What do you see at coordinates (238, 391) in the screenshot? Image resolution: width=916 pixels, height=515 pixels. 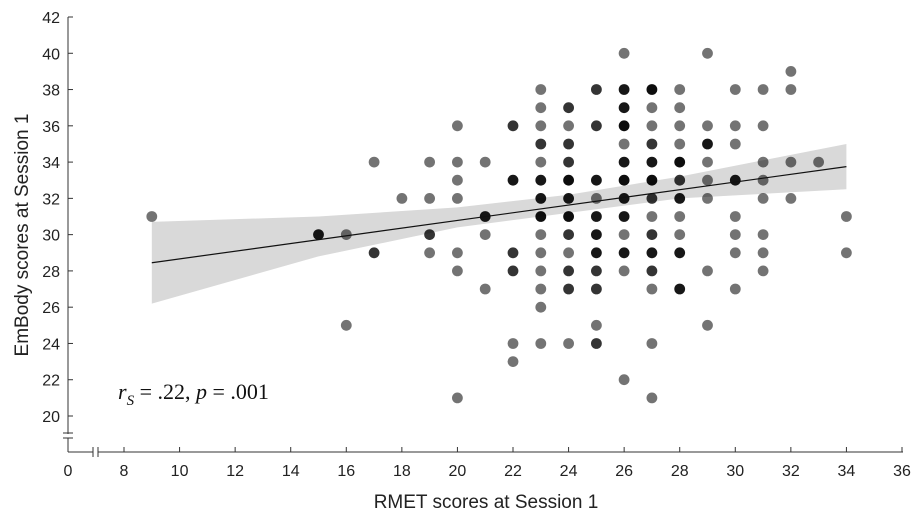 I see `p-value: = .001` at bounding box center [238, 391].